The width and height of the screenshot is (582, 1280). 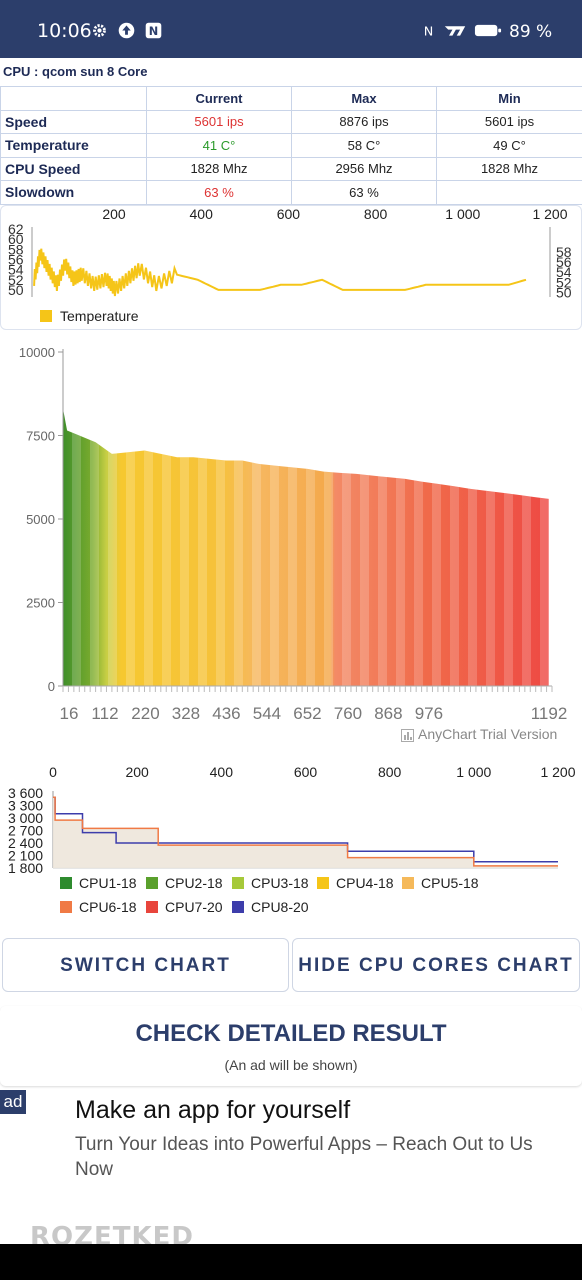 What do you see at coordinates (37, 352) in the screenshot?
I see `speed-y-tick: 10000` at bounding box center [37, 352].